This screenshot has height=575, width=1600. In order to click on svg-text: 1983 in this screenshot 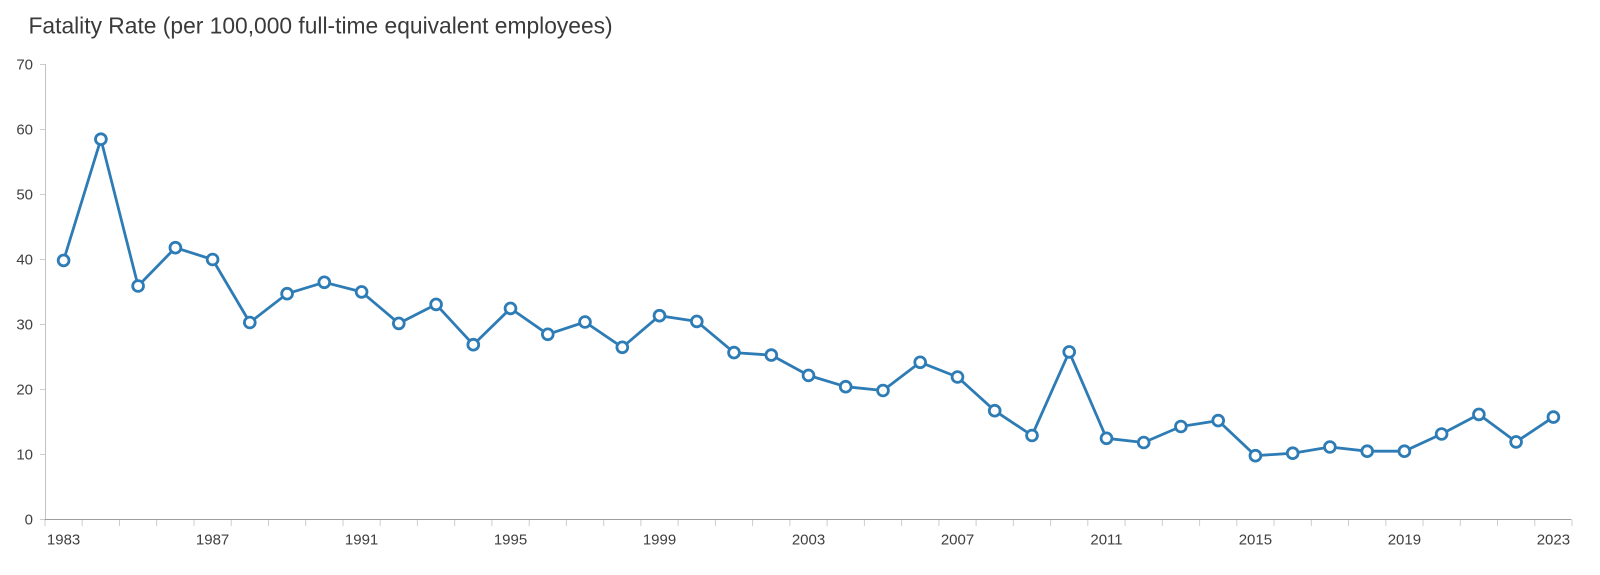, I will do `click(63, 540)`.